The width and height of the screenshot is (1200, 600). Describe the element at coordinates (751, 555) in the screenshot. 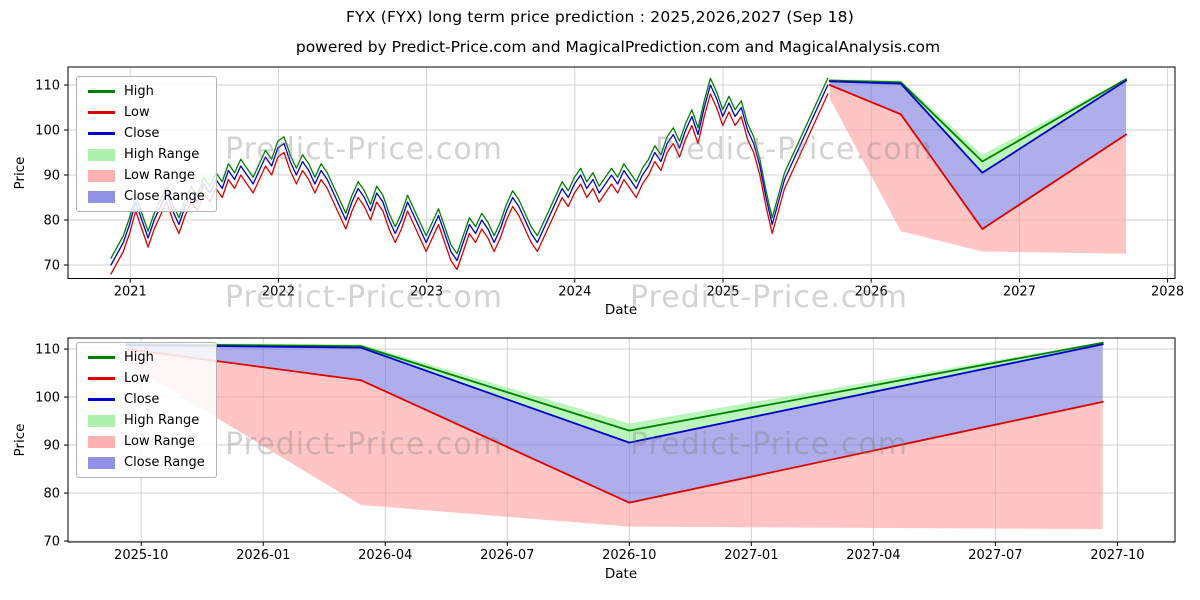

I see `svg-text: 2027-01` at that location.